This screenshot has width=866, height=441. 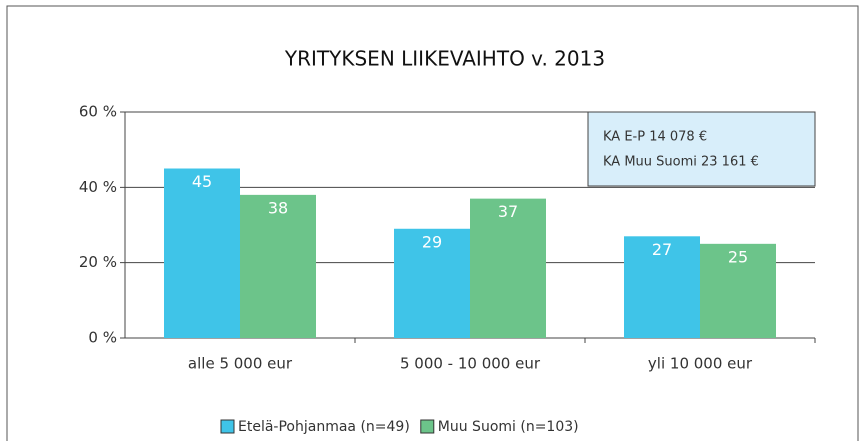 I want to click on value-label: 45, so click(x=202, y=181).